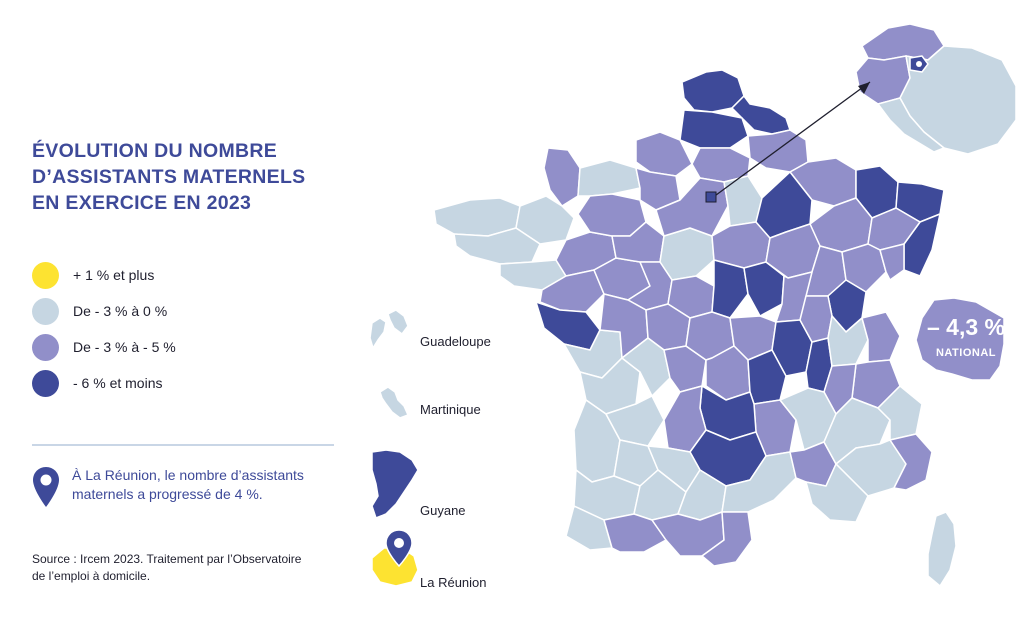 The width and height of the screenshot is (1030, 622). What do you see at coordinates (399, 548) in the screenshot?
I see `reunion-pin-icon` at bounding box center [399, 548].